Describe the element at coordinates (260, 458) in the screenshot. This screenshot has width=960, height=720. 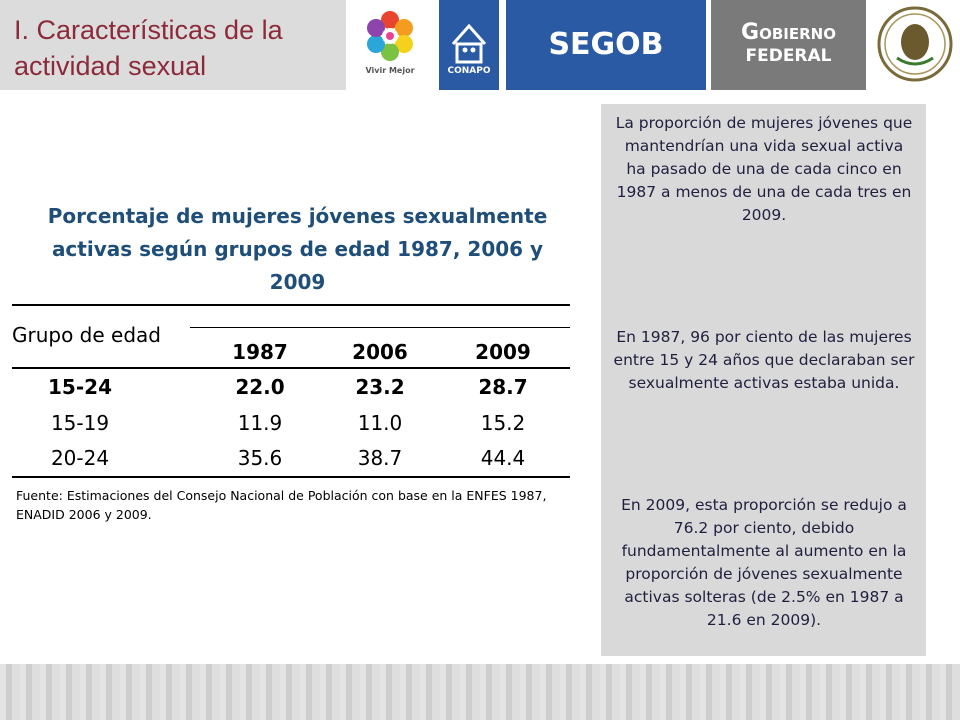
I see `cell-value: 35.6` at that location.